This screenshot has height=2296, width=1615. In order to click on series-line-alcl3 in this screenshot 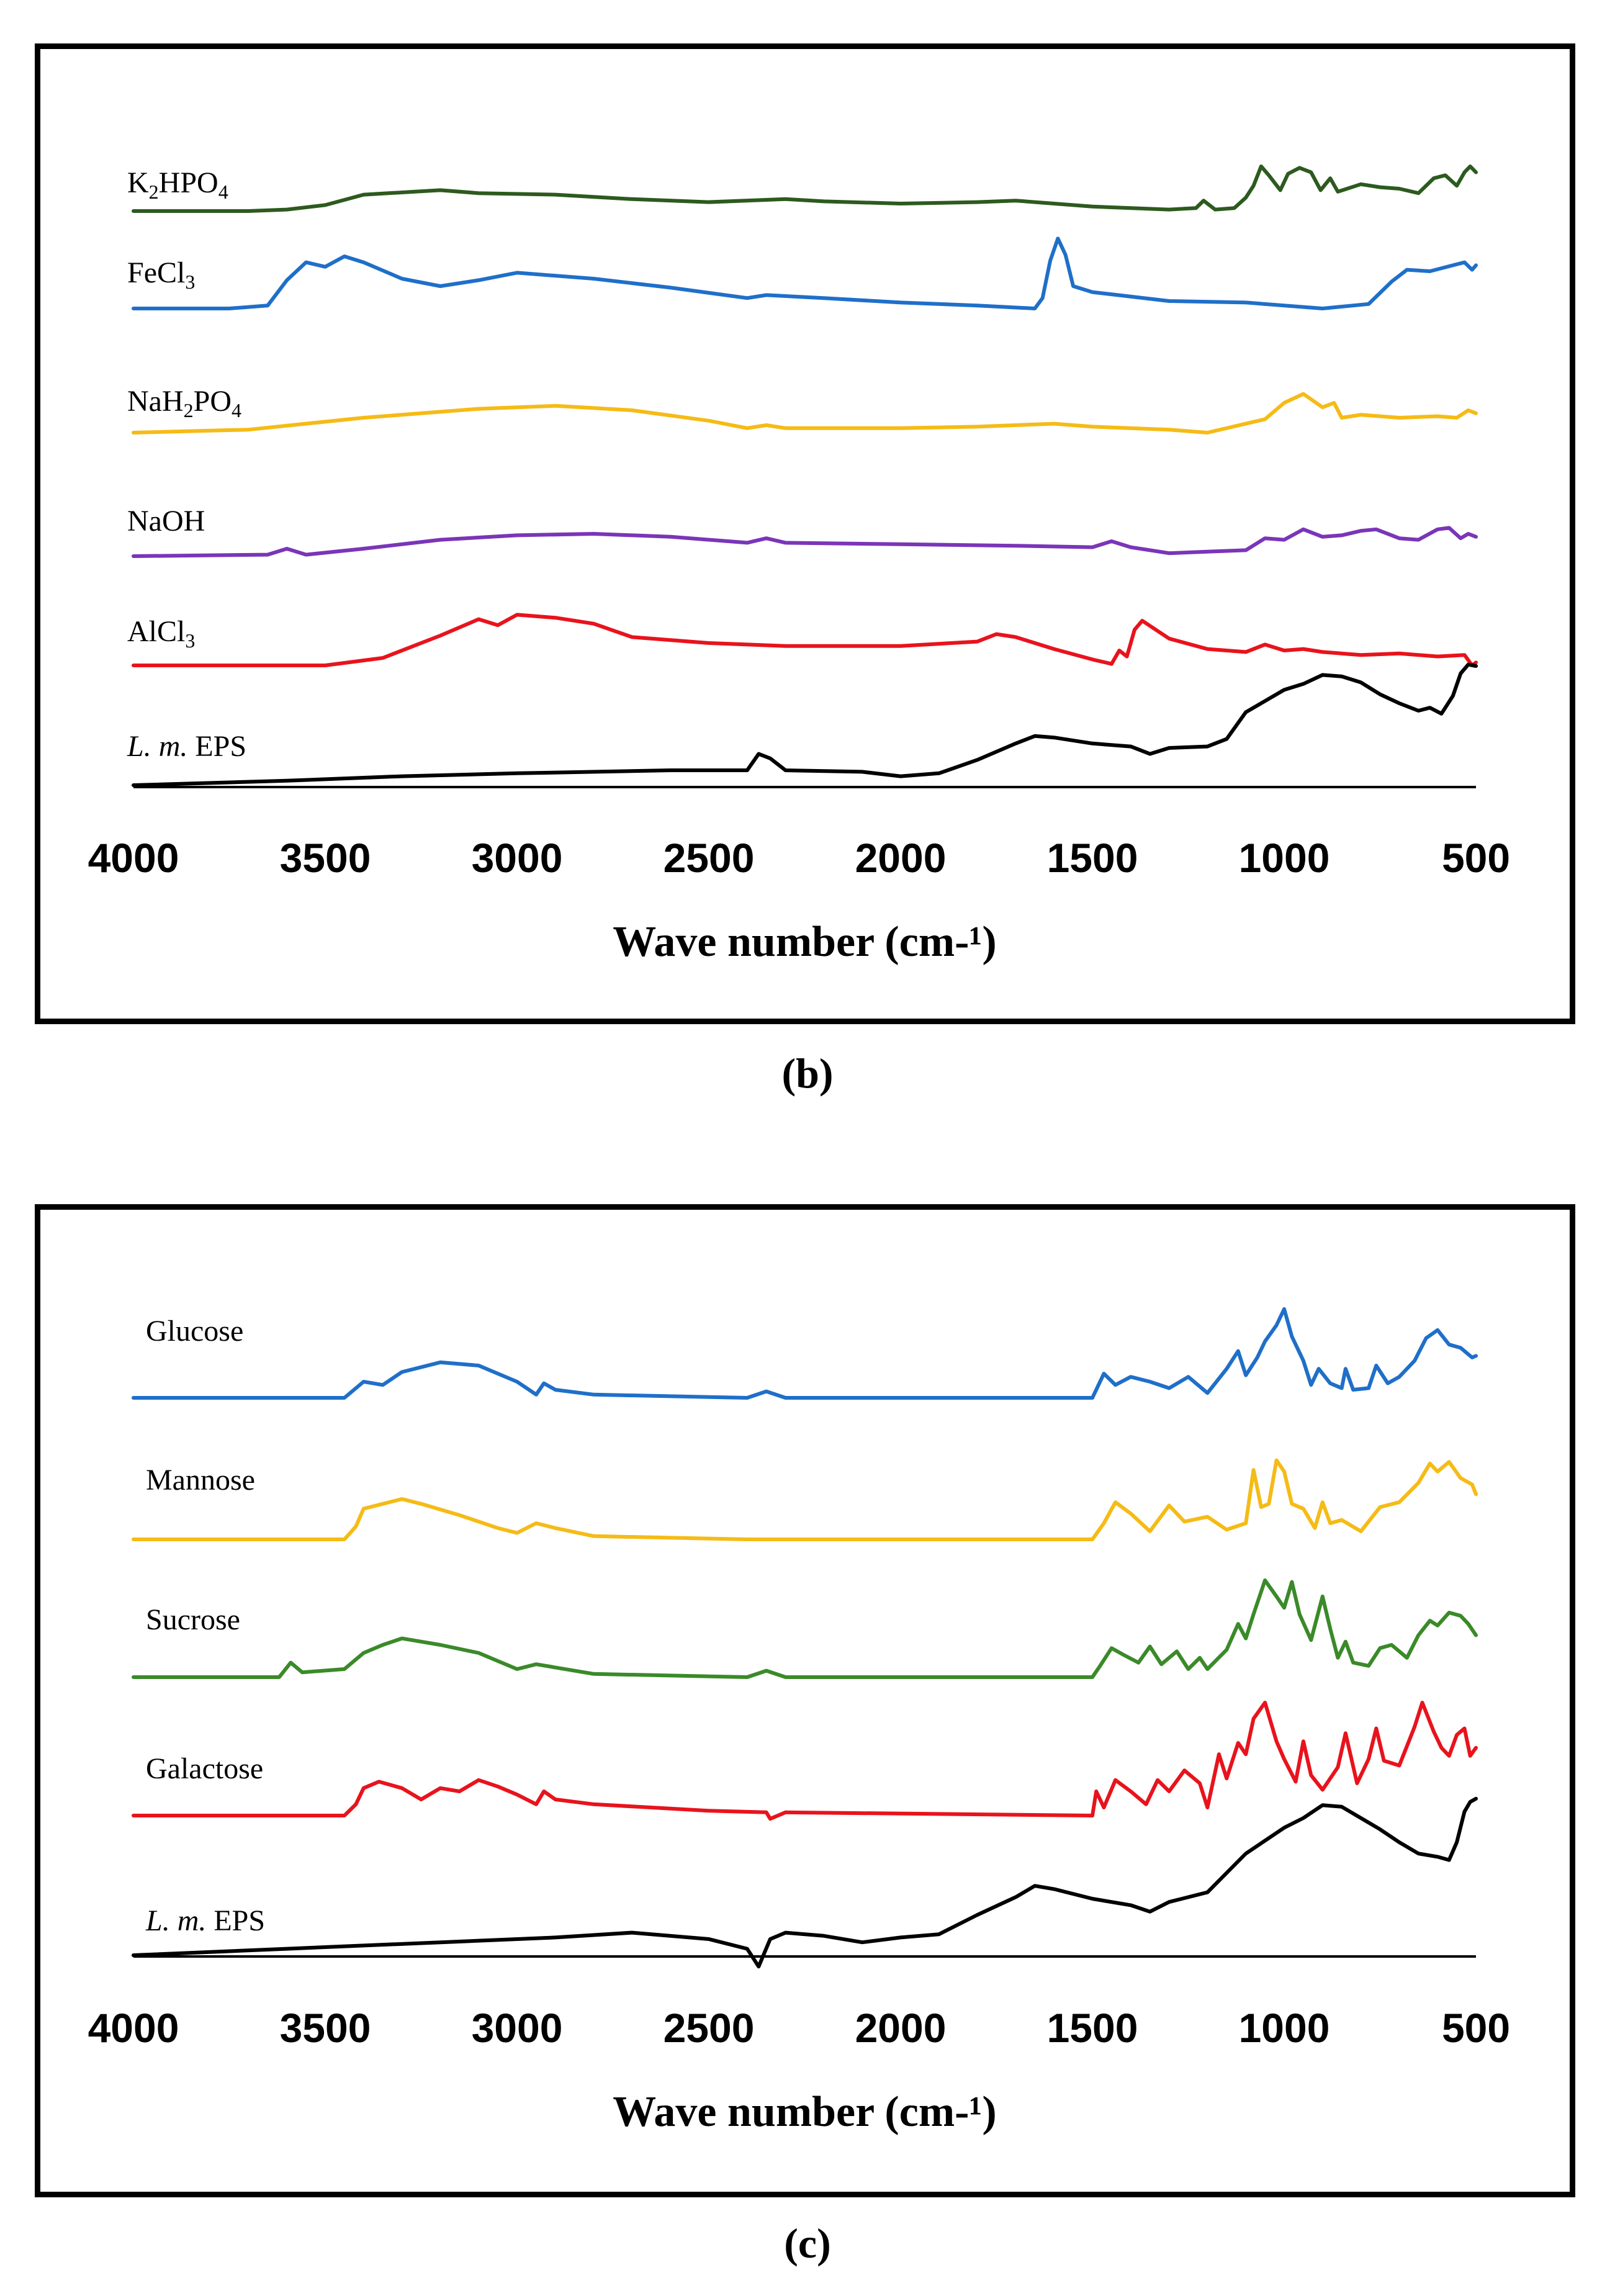, I will do `click(805, 640)`.